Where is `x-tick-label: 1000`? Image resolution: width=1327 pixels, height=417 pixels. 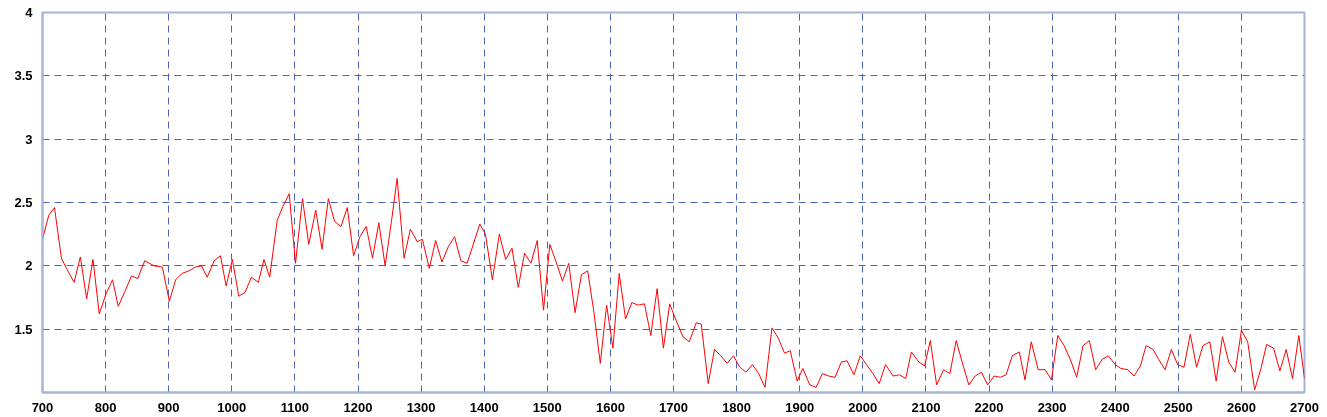 x-tick-label: 1000 is located at coordinates (232, 407).